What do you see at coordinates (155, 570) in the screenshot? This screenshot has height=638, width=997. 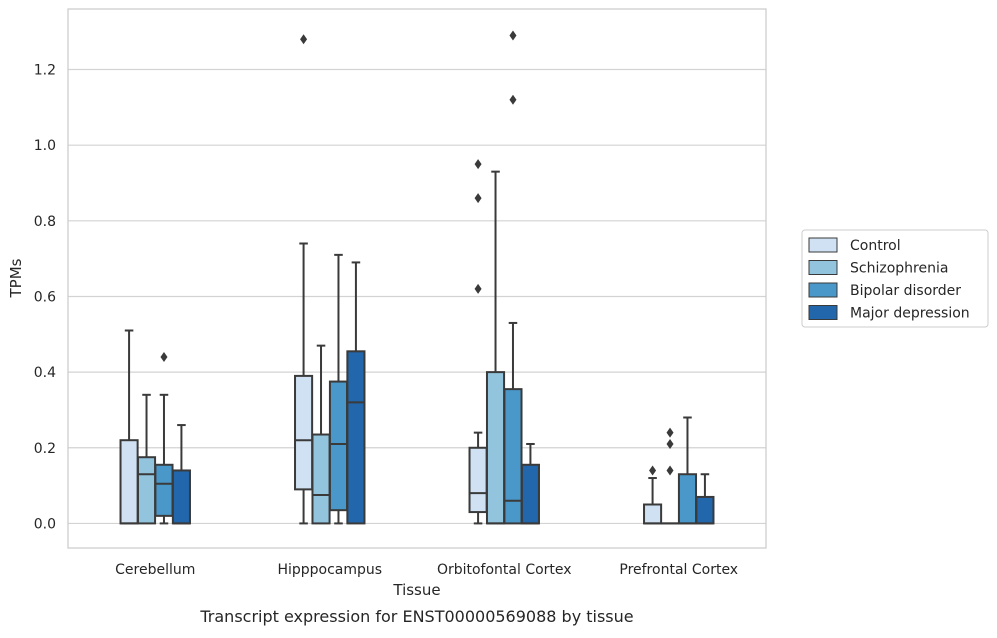 I see `x-tick-label: Cerebellum` at bounding box center [155, 570].